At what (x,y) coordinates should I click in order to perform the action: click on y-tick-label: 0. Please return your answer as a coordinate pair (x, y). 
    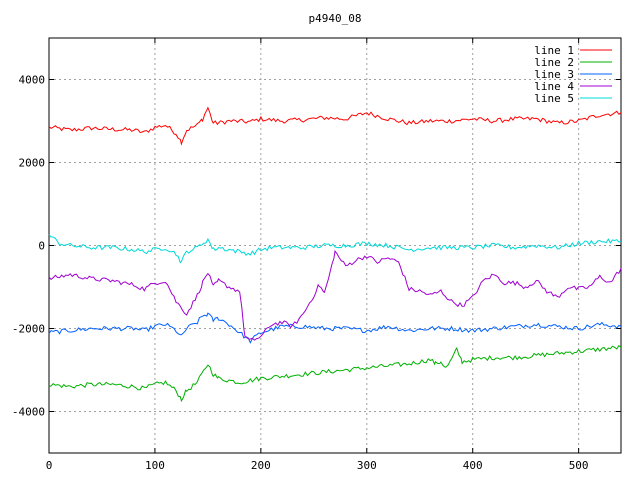
    Looking at the image, I should click on (41, 246).